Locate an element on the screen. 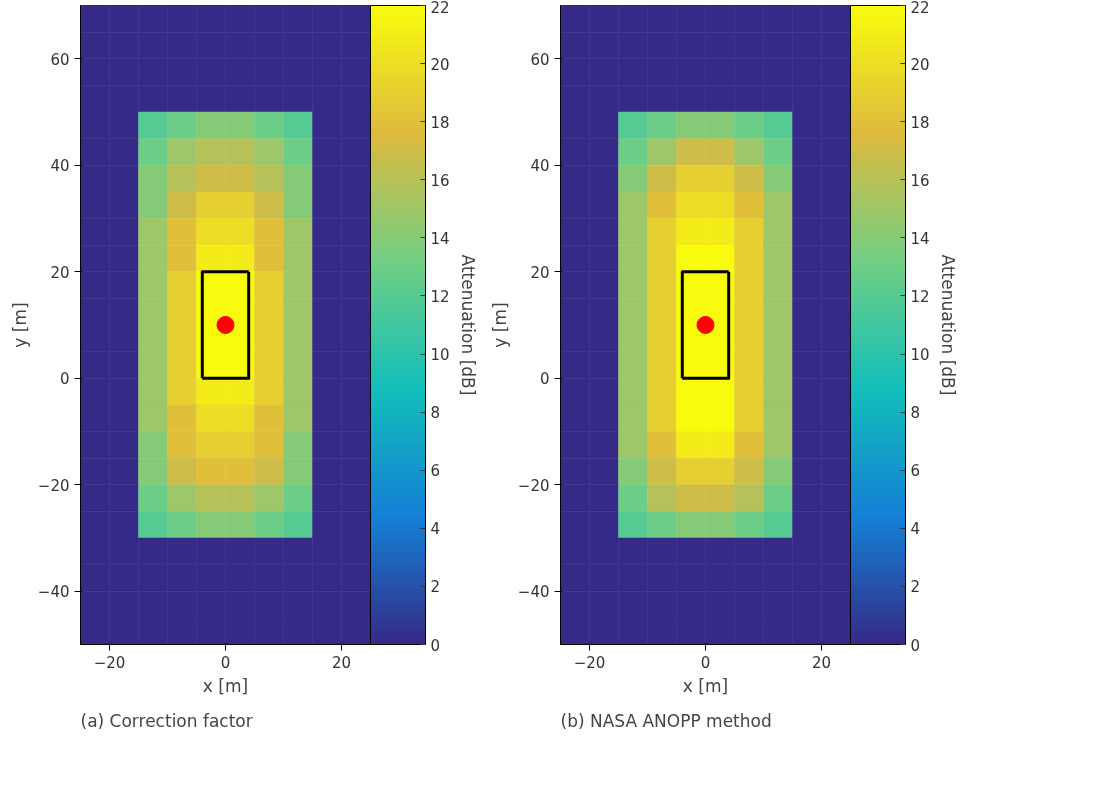 The width and height of the screenshot is (1110, 807). text: (a) Correction factor is located at coordinates (166, 720).